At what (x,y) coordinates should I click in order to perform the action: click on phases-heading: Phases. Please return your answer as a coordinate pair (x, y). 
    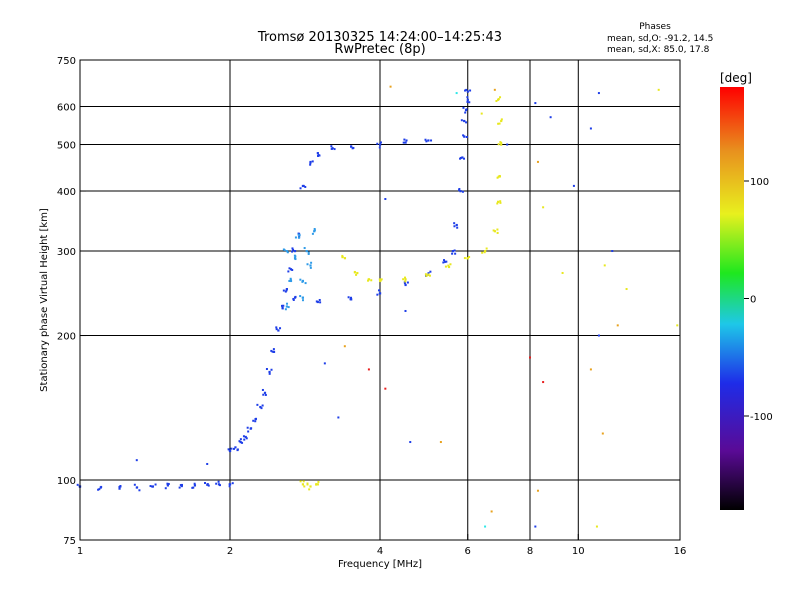
    Looking at the image, I should click on (655, 27).